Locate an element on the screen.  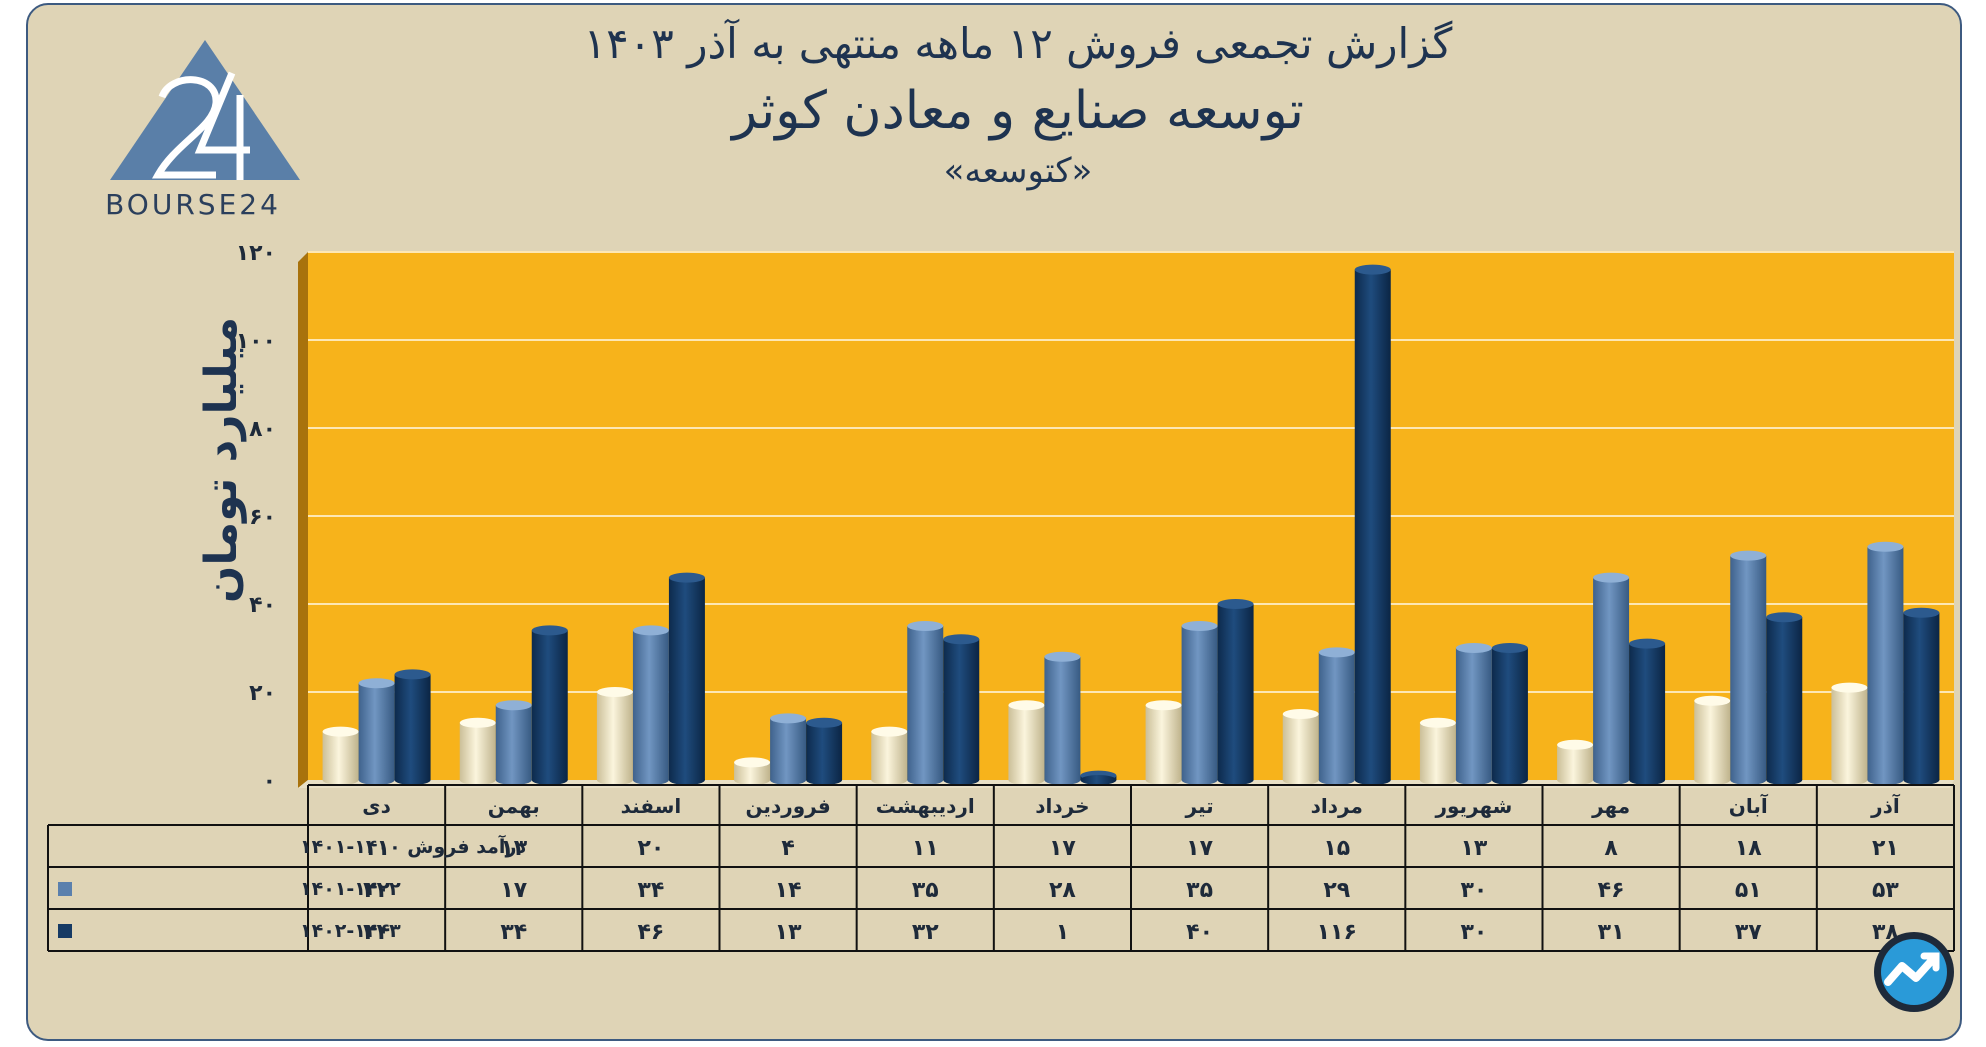
data-label: ۱۱۶ is located at coordinates (1337, 932).